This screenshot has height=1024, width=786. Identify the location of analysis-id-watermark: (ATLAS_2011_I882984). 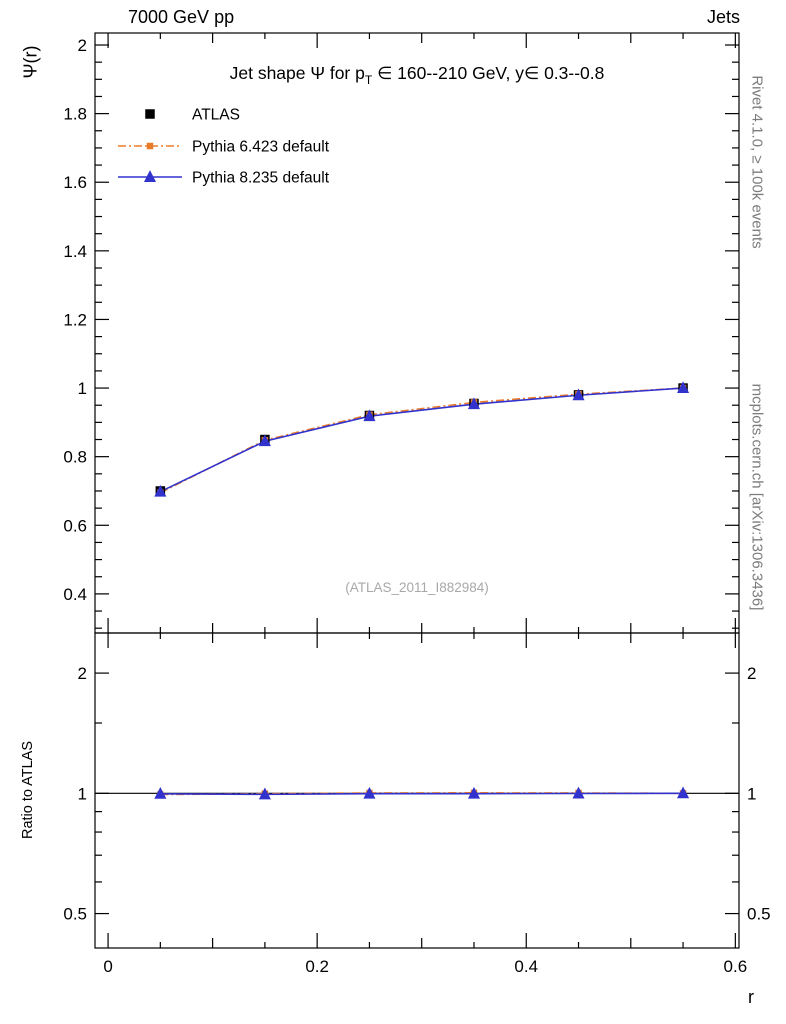
(417, 587).